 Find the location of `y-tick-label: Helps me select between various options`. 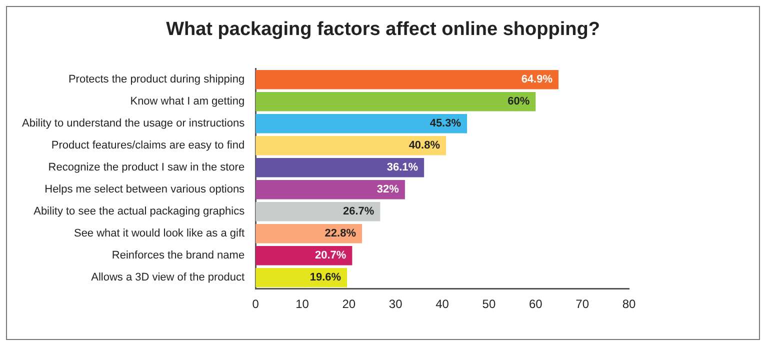

y-tick-label: Helps me select between various options is located at coordinates (145, 190).